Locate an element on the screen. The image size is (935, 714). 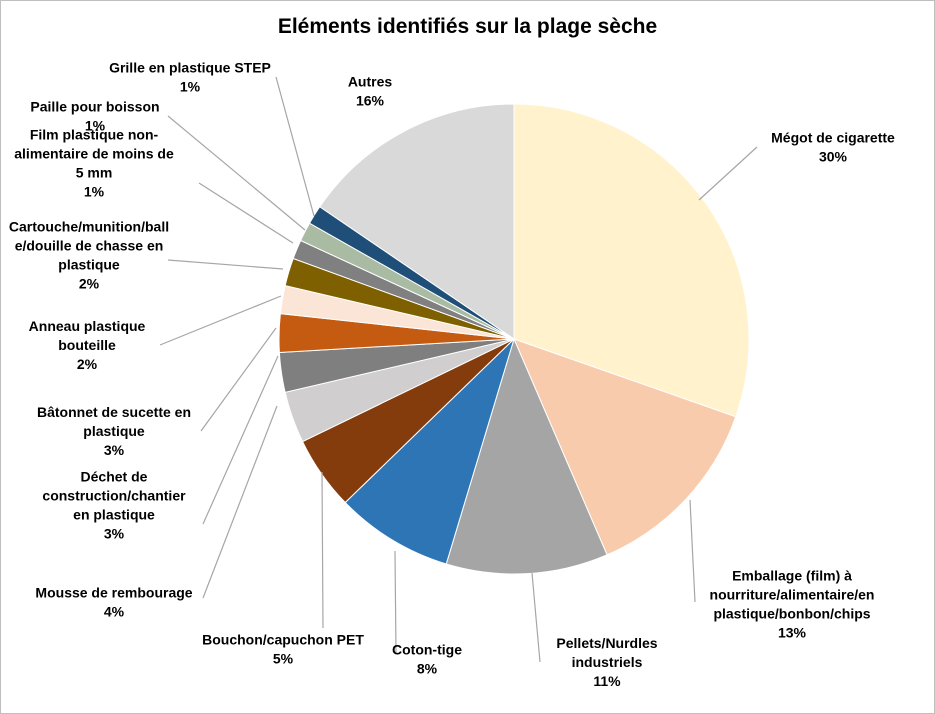
data-label: Autres 16% is located at coordinates (370, 91).